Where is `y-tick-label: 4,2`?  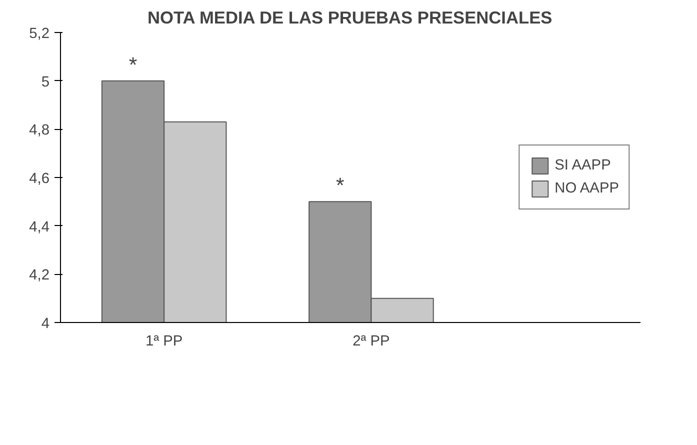
y-tick-label: 4,2 is located at coordinates (39, 276).